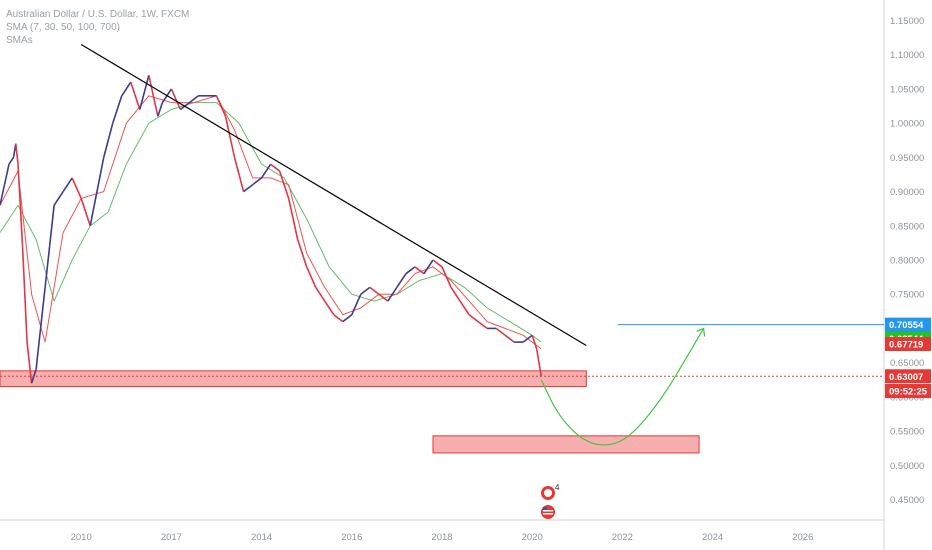 This screenshot has height=550, width=932. What do you see at coordinates (907, 192) in the screenshot?
I see `y-tick-label: 0.90000` at bounding box center [907, 192].